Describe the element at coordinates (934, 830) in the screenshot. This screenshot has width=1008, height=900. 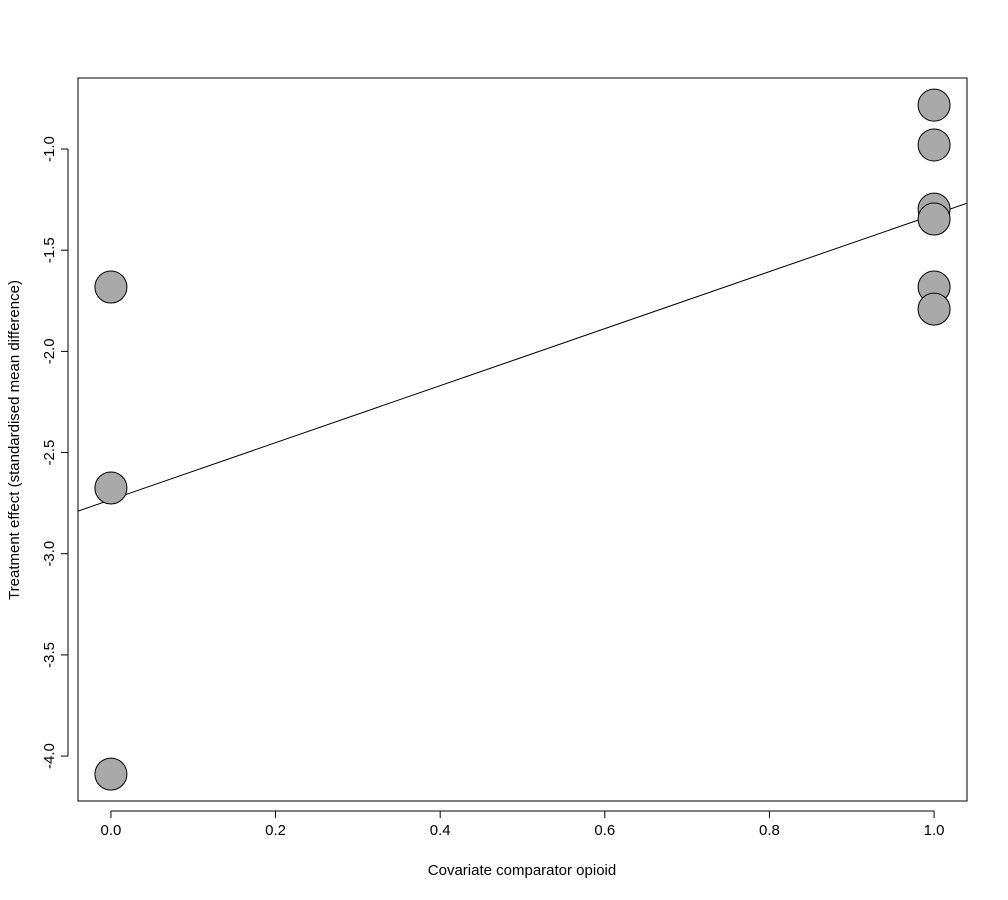
I see `x-tick-label: 1.0` at that location.